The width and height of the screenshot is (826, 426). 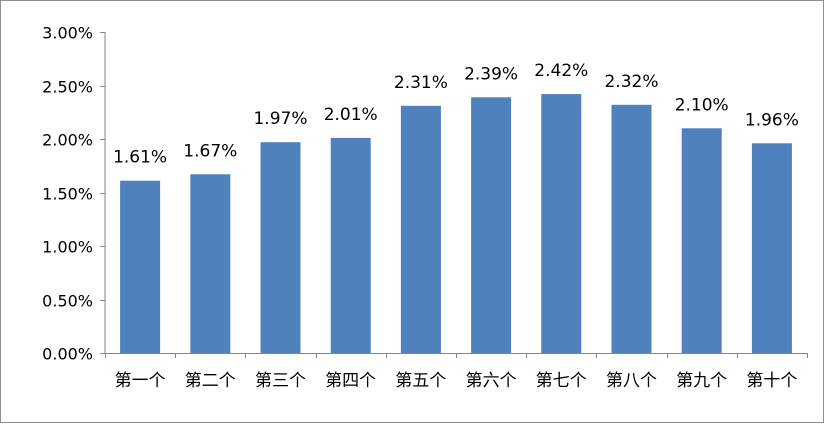 What do you see at coordinates (280, 119) in the screenshot?
I see `data-label: 1.97%` at bounding box center [280, 119].